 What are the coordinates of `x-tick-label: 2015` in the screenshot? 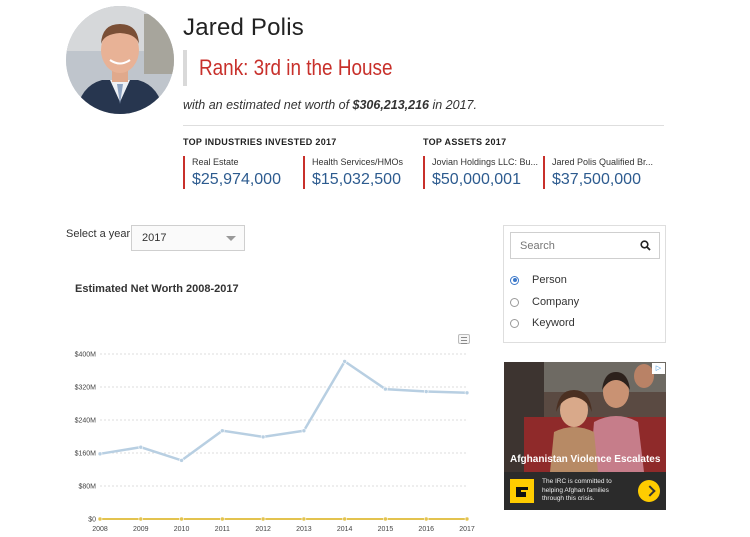 It's located at (386, 529).